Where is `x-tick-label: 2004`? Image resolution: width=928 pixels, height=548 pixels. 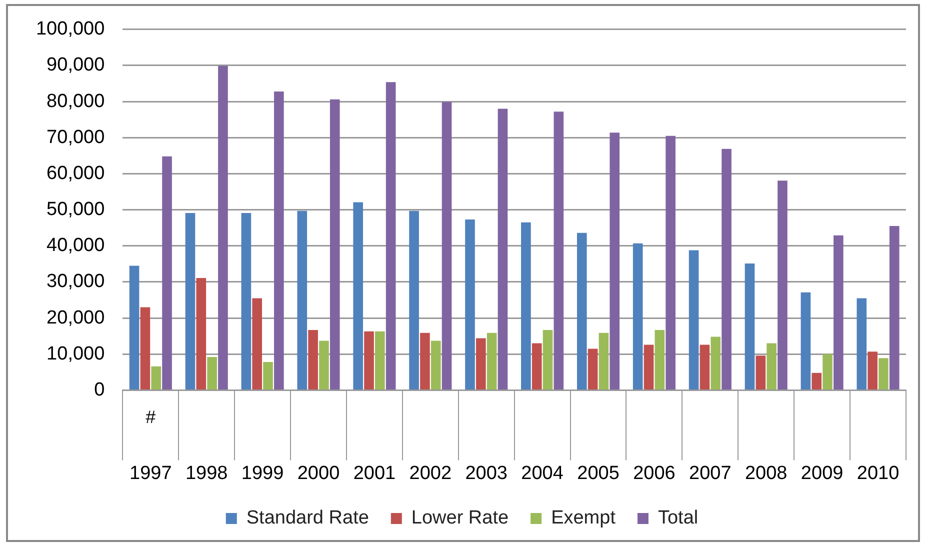 x-tick-label: 2004 is located at coordinates (542, 473).